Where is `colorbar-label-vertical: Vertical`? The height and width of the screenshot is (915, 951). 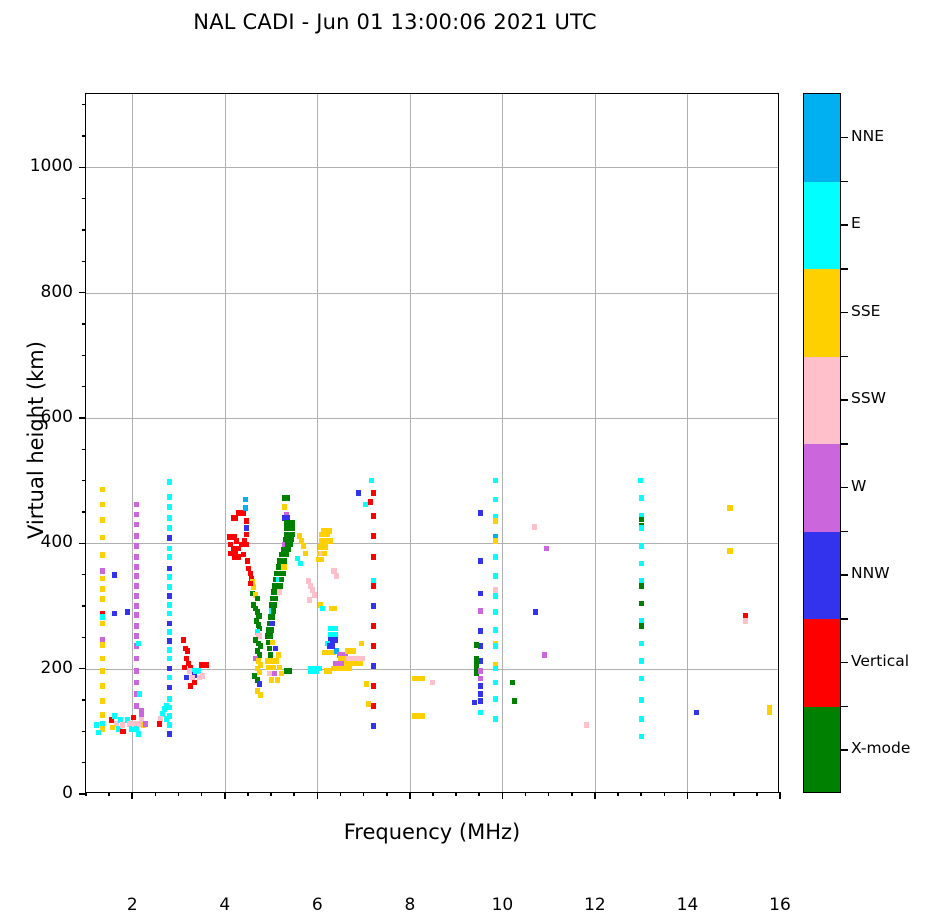 colorbar-label-vertical: Vertical is located at coordinates (880, 660).